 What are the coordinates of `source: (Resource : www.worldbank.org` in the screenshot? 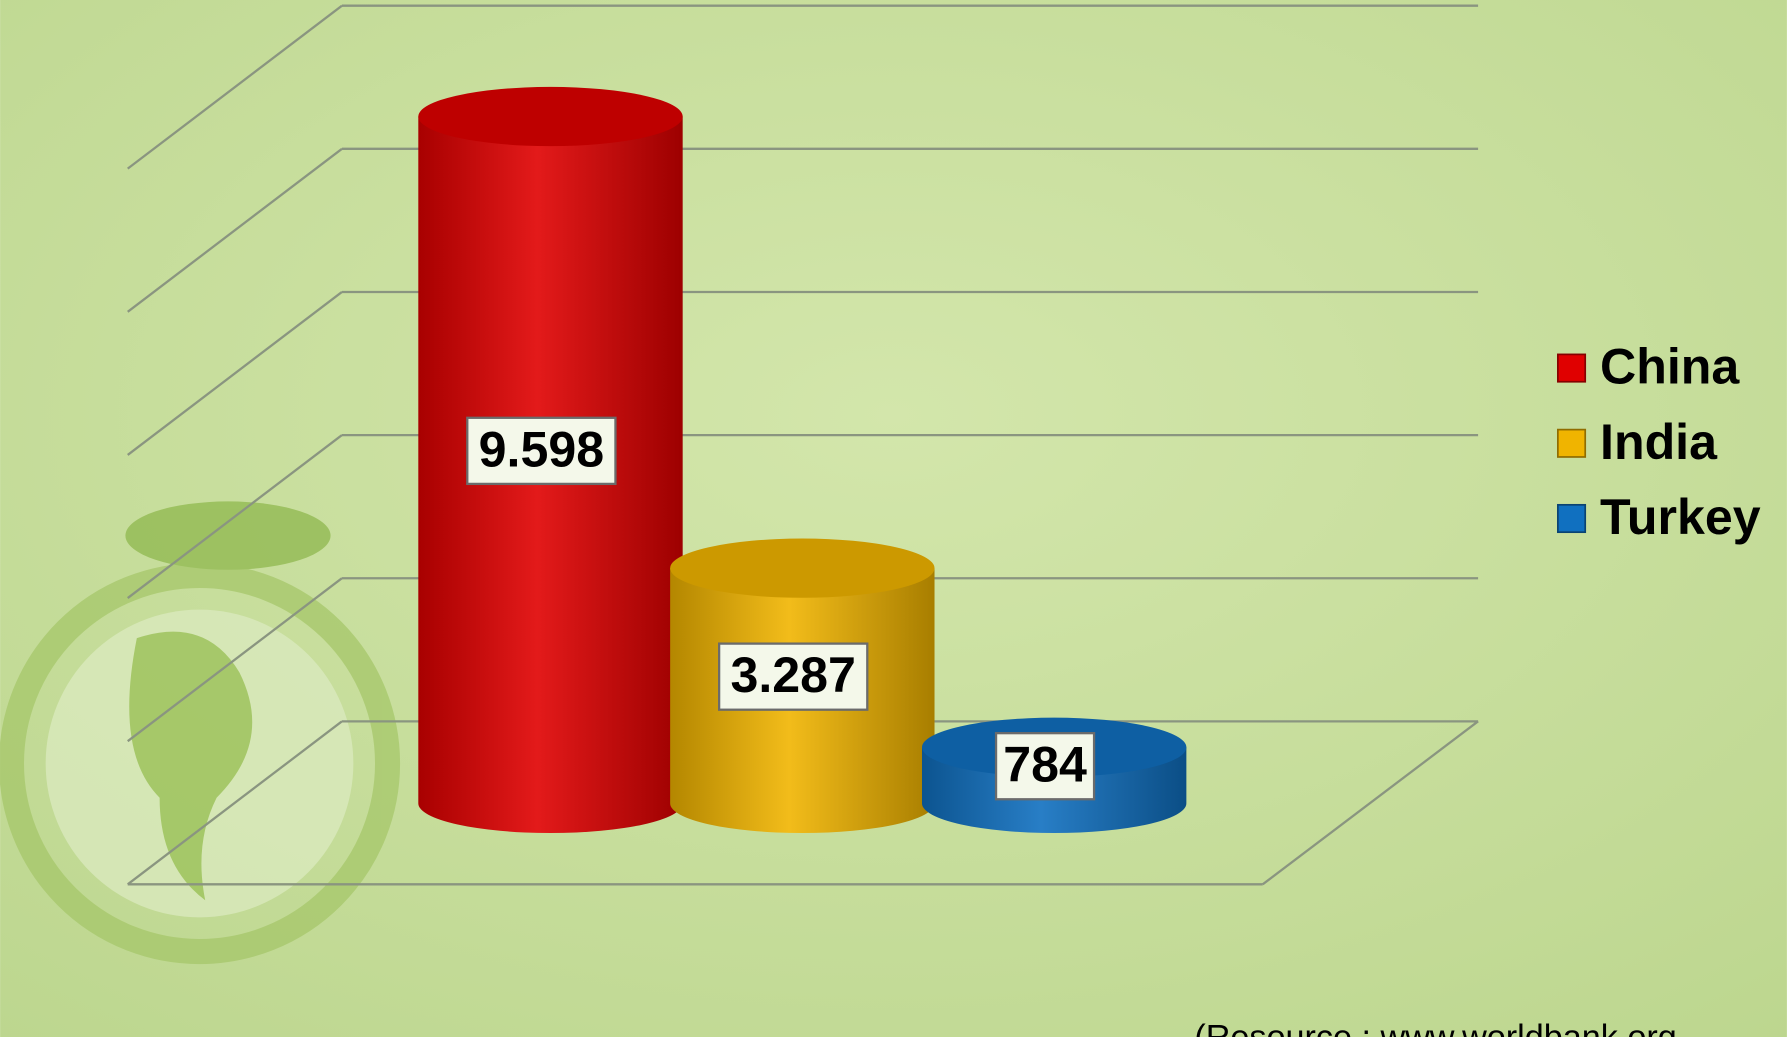 It's located at (1435, 1027).